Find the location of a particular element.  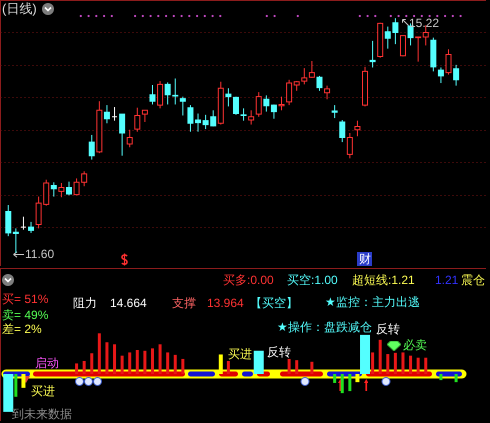

text: ★监控：主力出逃 is located at coordinates (372, 302).